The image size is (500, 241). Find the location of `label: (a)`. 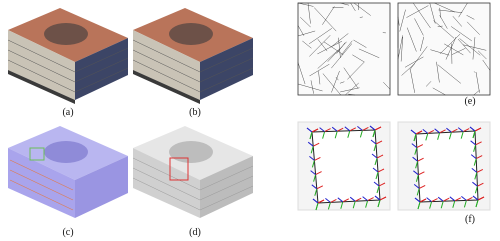

label: (a) is located at coordinates (67, 112).